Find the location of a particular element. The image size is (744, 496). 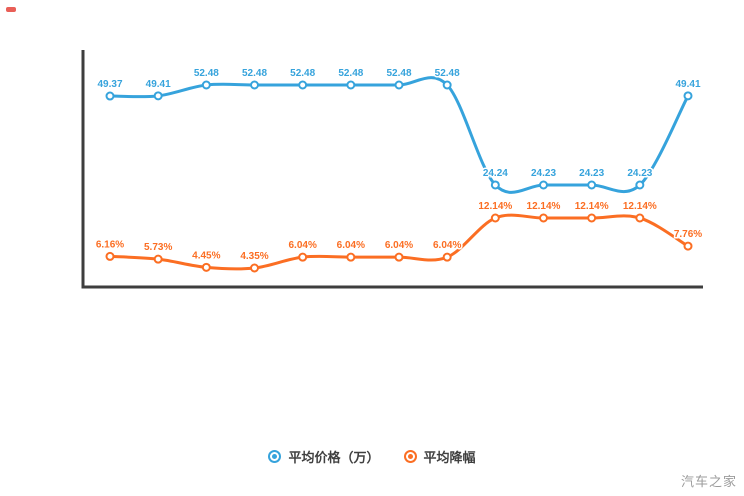

corner-mark is located at coordinates (11, 9).